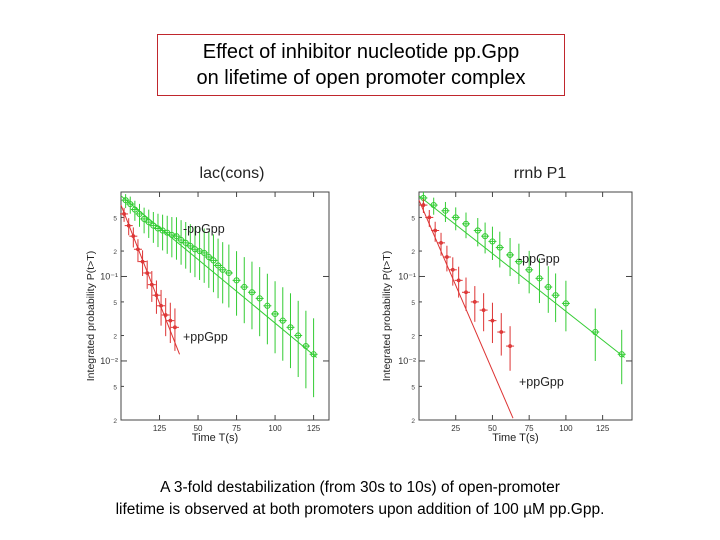  What do you see at coordinates (540, 173) in the screenshot?
I see `chart-title: rrnb P1` at bounding box center [540, 173].